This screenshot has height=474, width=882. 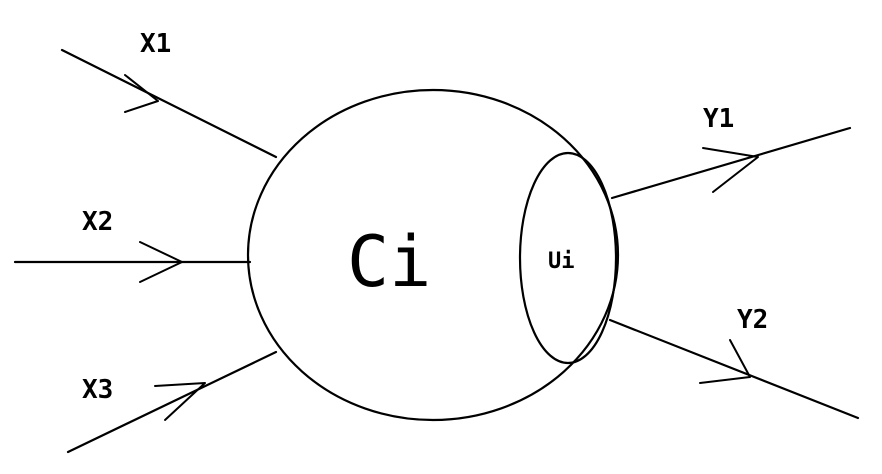 What do you see at coordinates (132, 262) in the screenshot?
I see `input-arrow-x2` at bounding box center [132, 262].